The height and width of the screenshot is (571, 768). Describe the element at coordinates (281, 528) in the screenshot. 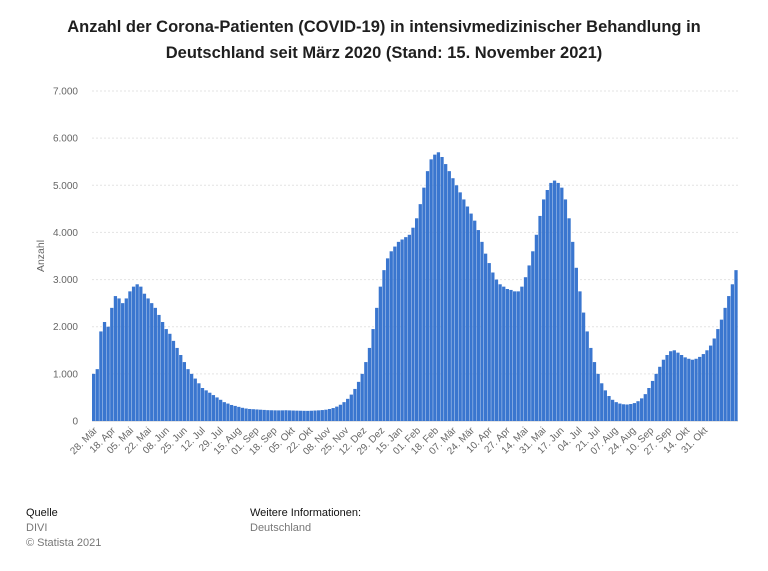

I see `info-region: Deutschland` at that location.